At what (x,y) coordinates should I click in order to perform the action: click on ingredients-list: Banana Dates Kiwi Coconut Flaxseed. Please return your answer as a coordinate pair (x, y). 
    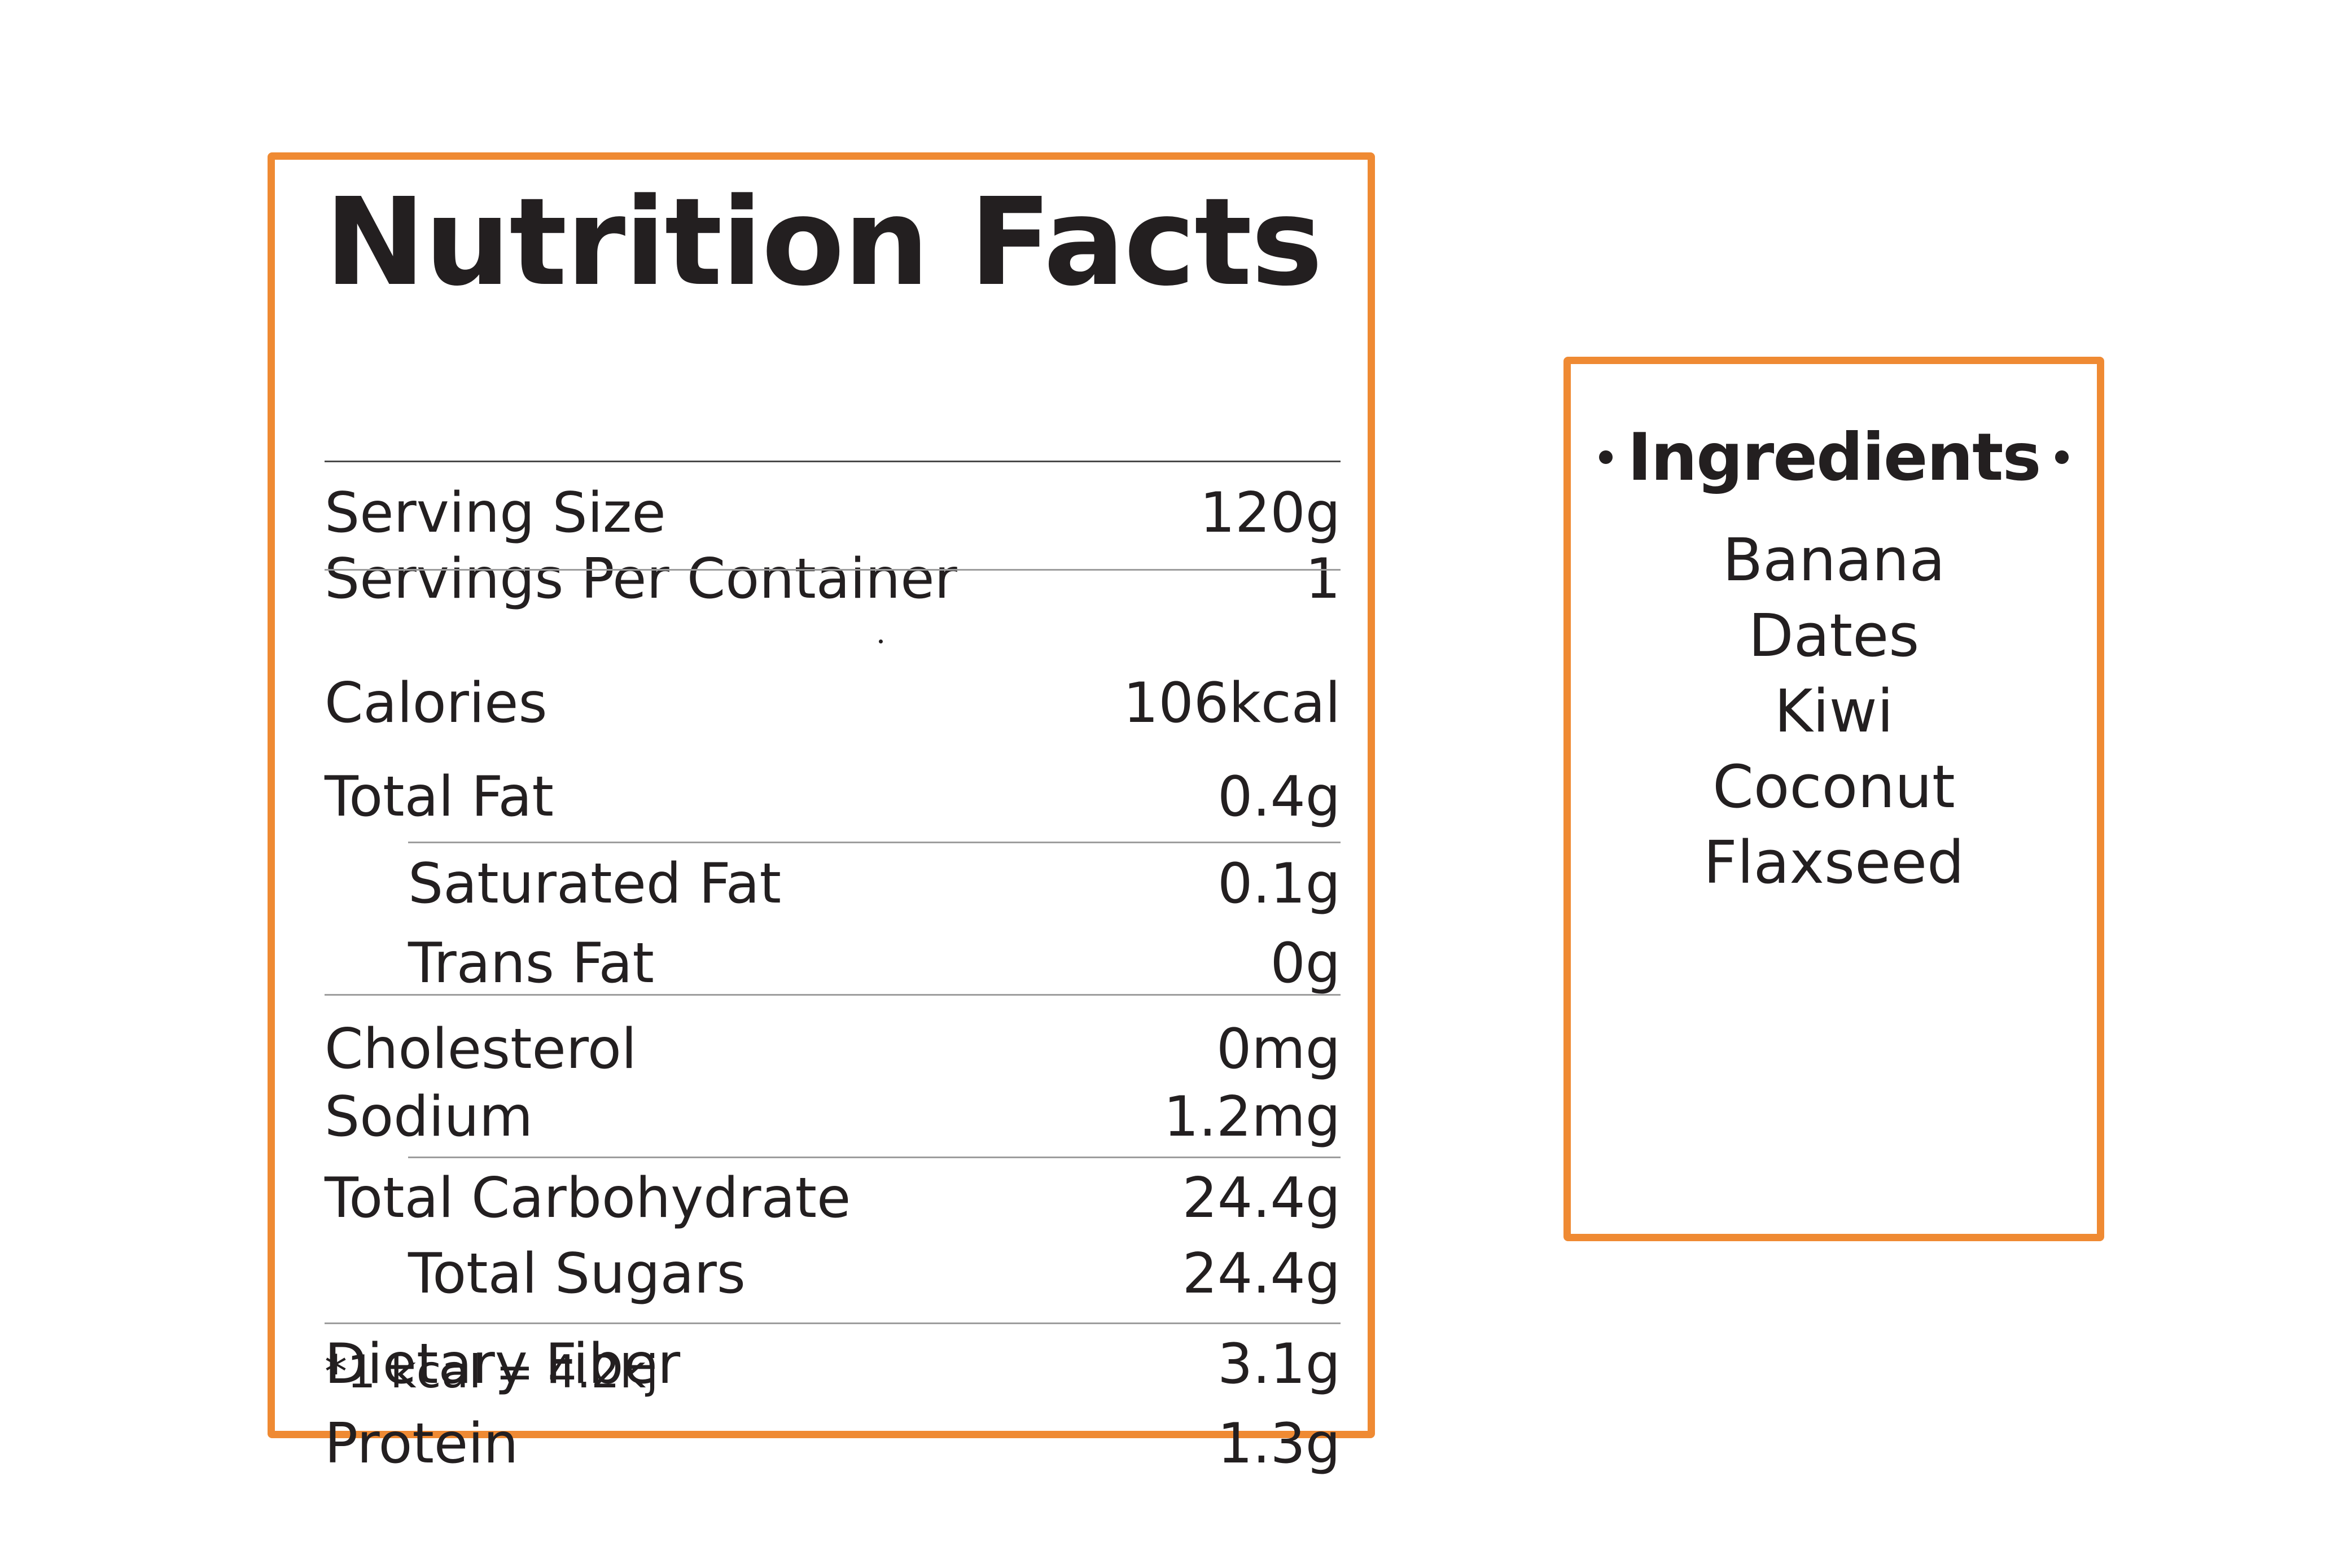
    Looking at the image, I should click on (1834, 711).